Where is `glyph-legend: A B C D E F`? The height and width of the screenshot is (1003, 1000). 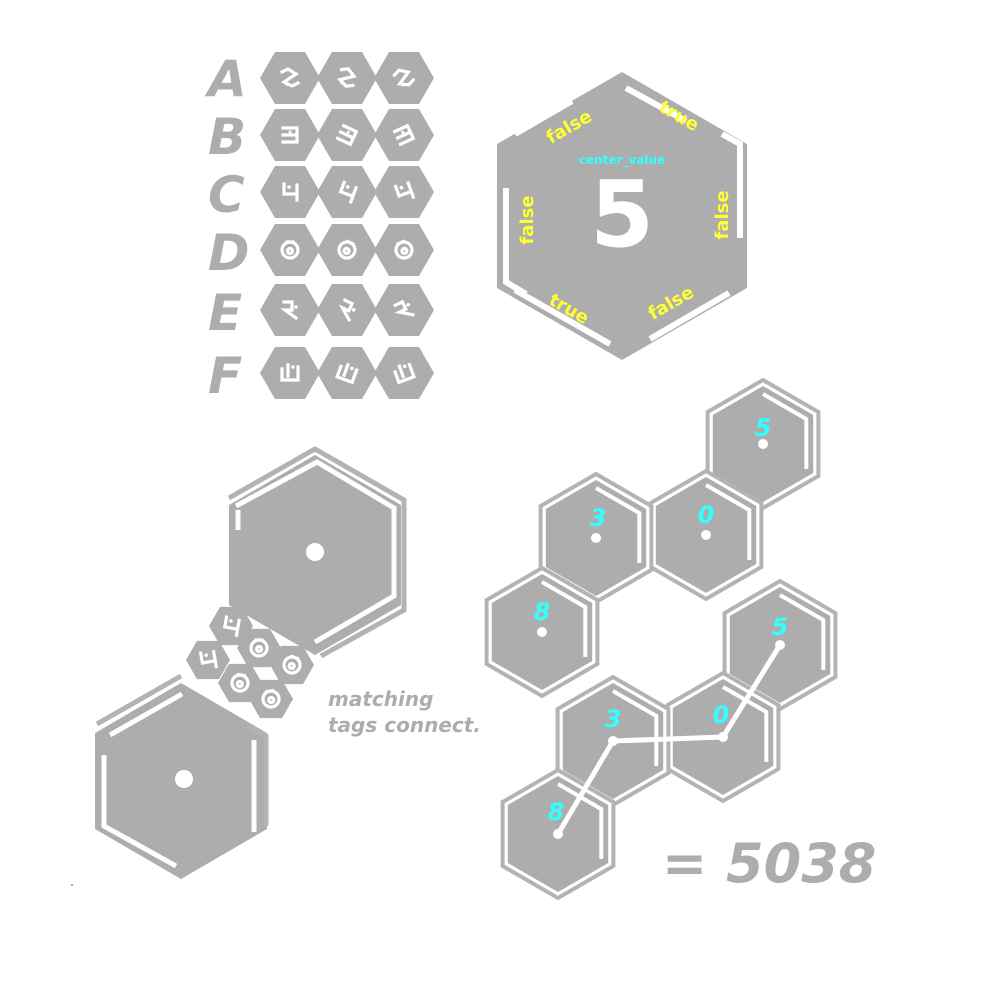 glyph-legend: A B C D E F is located at coordinates (319, 227).